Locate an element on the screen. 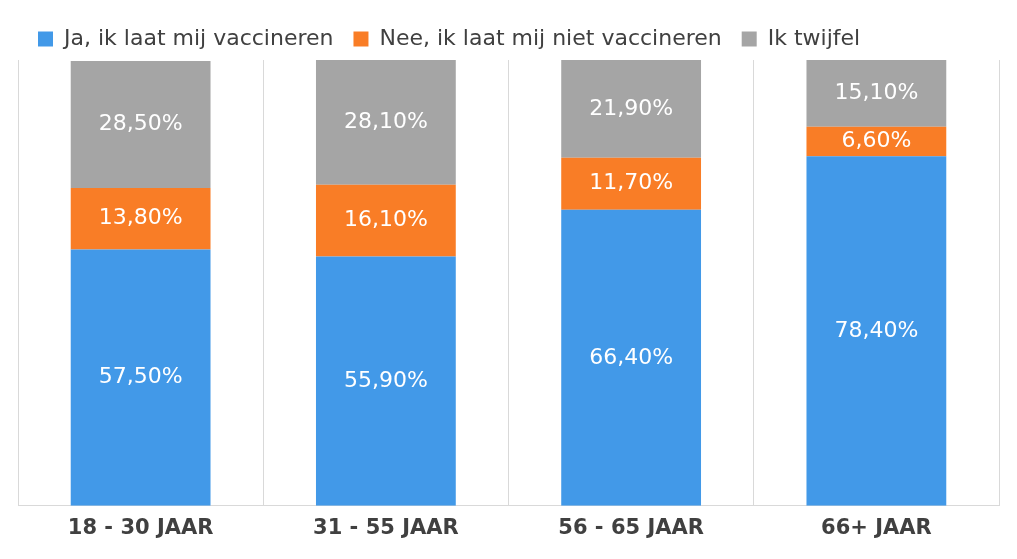  data-label: 28,10% is located at coordinates (385, 120).